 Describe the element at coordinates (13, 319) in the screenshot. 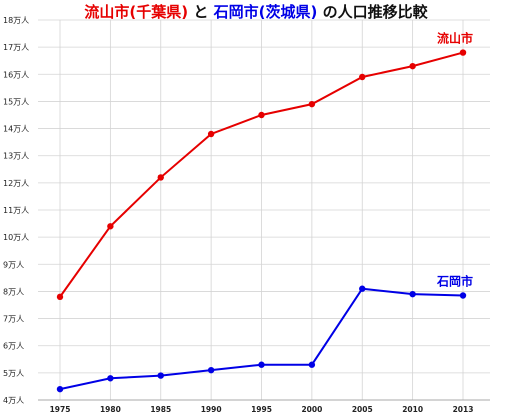

I see `y-tick-label: 7万人` at that location.